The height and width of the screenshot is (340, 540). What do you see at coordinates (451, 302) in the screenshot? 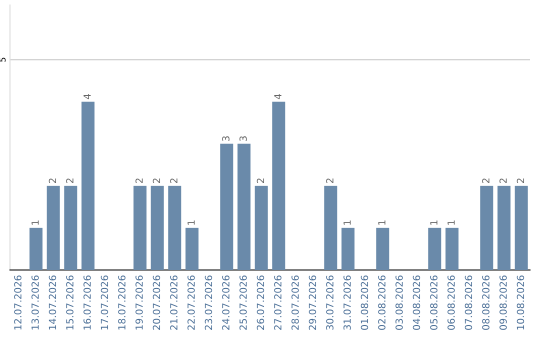
I see `x-tick-label: 06.08.2026` at bounding box center [451, 302].